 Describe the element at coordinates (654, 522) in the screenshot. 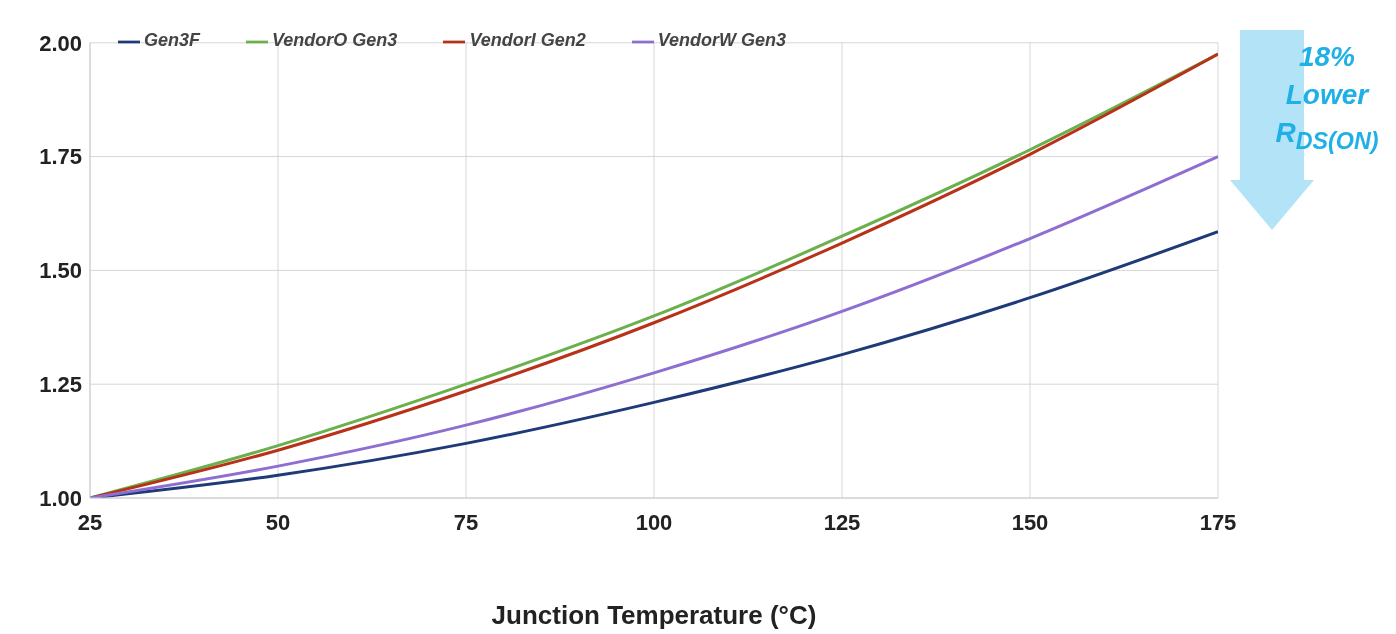

I see `x-tick-label: 100` at that location.